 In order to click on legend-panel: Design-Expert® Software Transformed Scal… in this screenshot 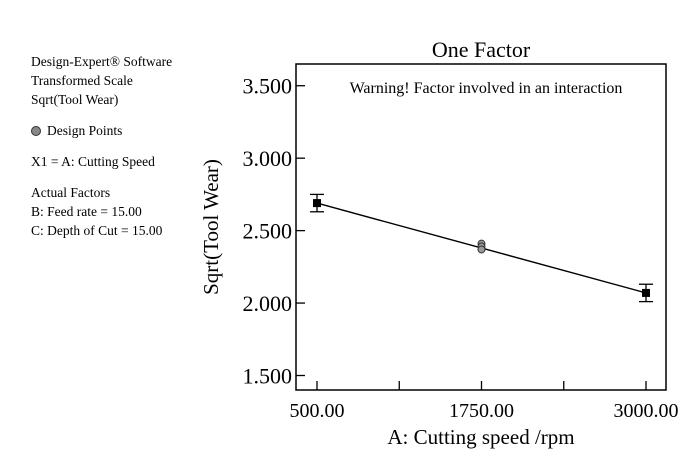, I will do `click(131, 152)`.